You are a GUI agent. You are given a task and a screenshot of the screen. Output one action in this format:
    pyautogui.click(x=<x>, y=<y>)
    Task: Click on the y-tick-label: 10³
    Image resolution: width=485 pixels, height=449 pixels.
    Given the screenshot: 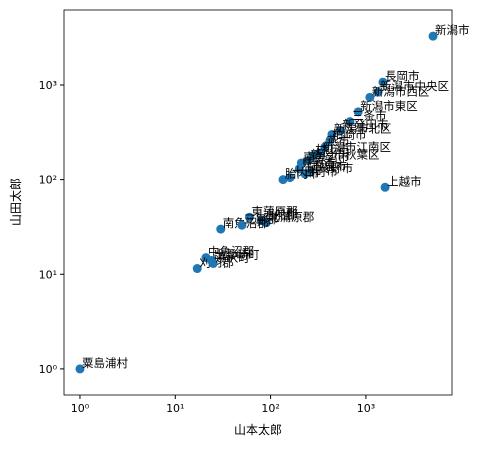 What is the action you would take?
    pyautogui.click(x=48, y=85)
    